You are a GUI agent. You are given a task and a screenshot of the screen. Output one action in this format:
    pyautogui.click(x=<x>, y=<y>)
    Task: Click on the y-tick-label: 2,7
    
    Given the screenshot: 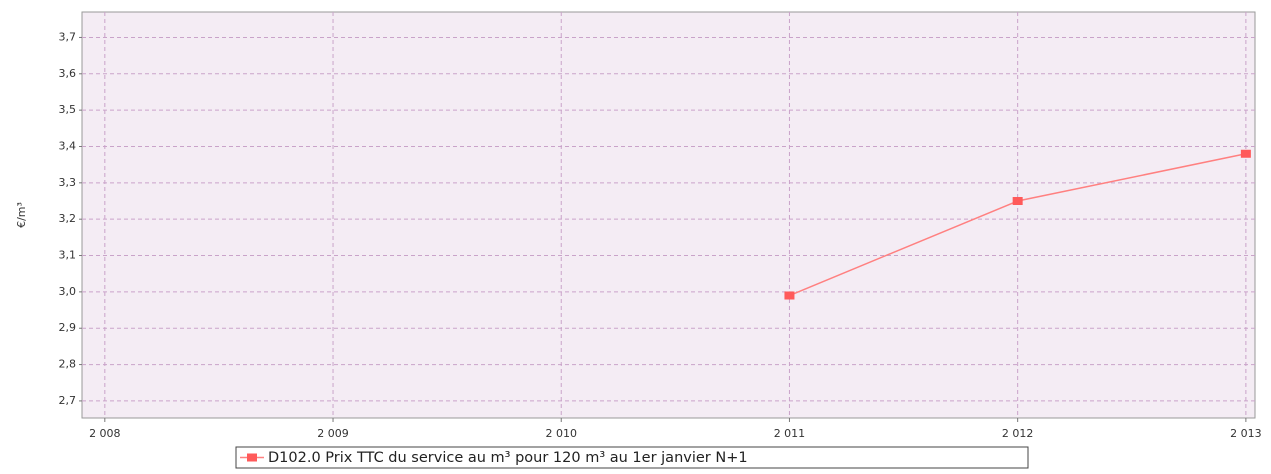 What is the action you would take?
    pyautogui.click(x=68, y=400)
    